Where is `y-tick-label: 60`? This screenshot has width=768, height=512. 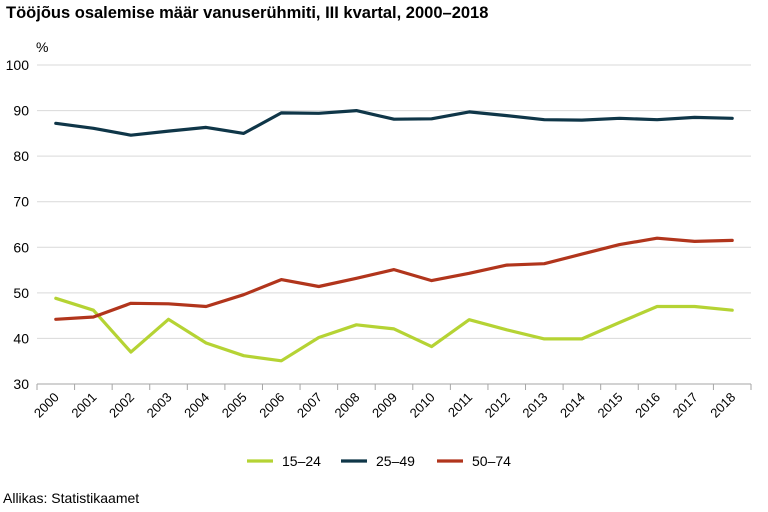
y-tick-label: 60 is located at coordinates (21, 247).